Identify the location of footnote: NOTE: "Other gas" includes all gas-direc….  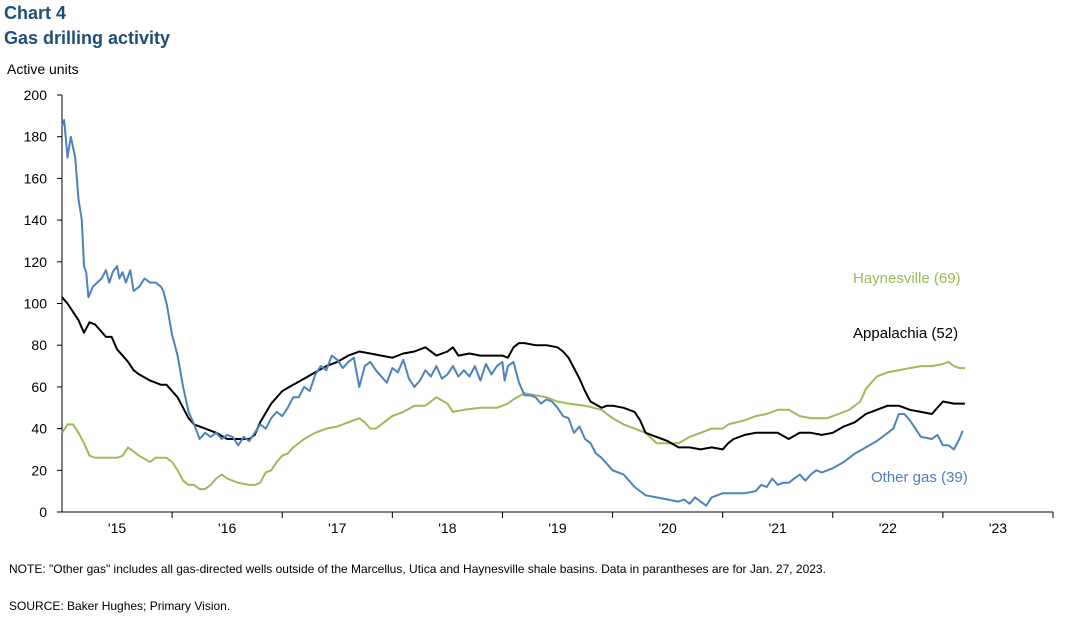
(417, 569).